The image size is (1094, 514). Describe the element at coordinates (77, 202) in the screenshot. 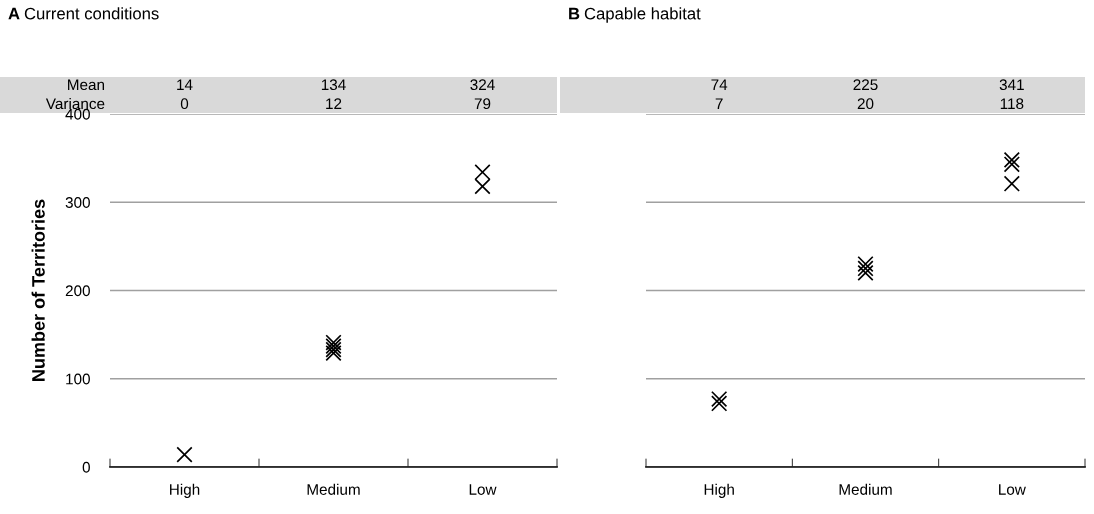

I see `y-tick-label: 300` at that location.